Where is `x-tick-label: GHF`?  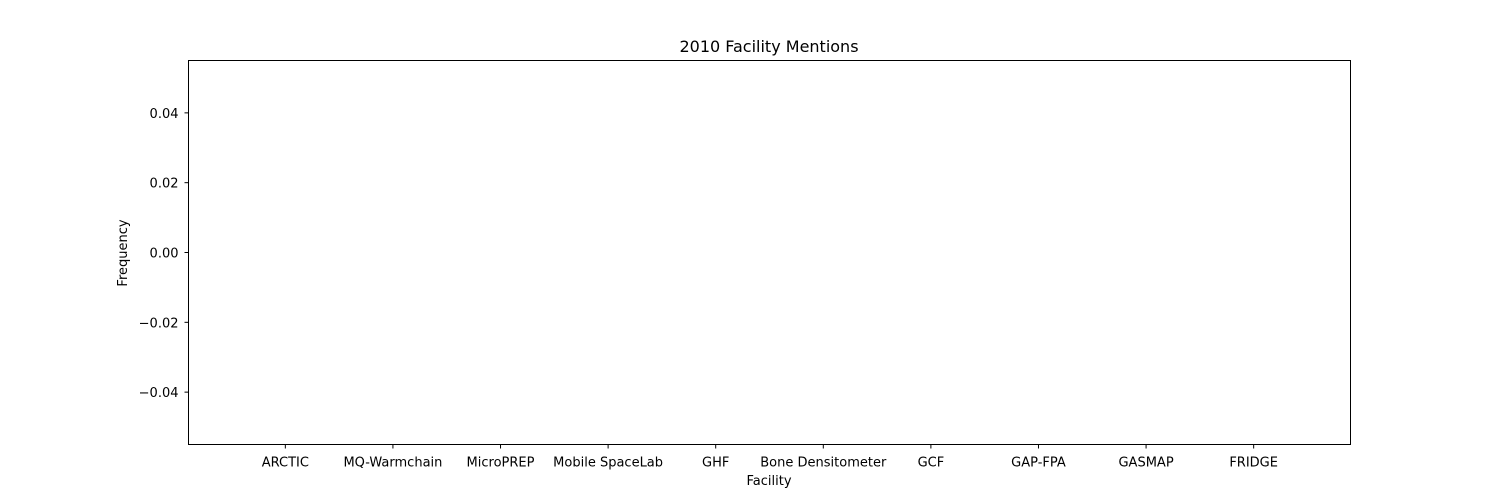
x-tick-label: GHF is located at coordinates (715, 463).